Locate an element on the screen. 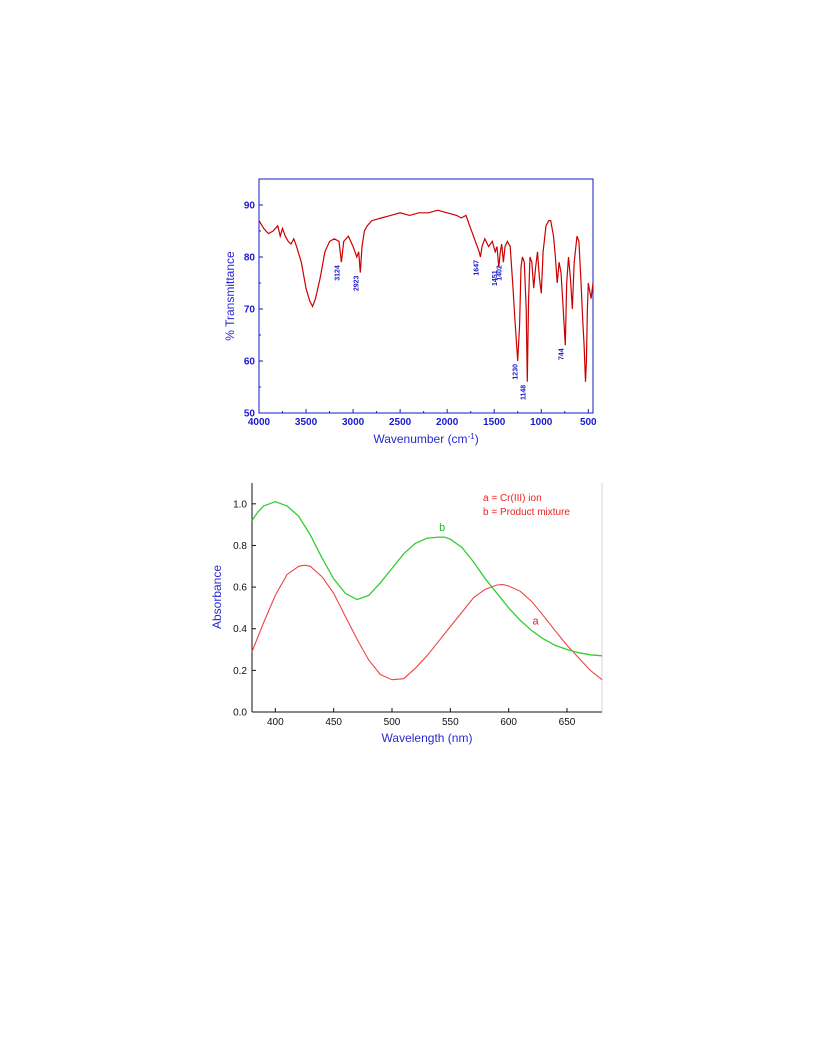 The height and width of the screenshot is (1056, 816). uv-x-tick-label: 550 is located at coordinates (450, 722).